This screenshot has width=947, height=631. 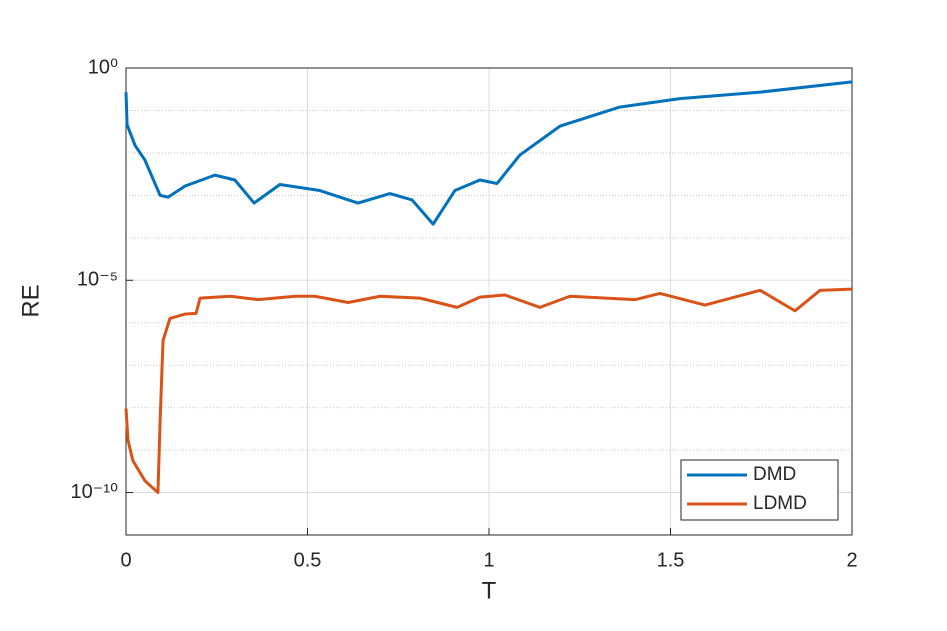 I want to click on legend-box, so click(x=759, y=490).